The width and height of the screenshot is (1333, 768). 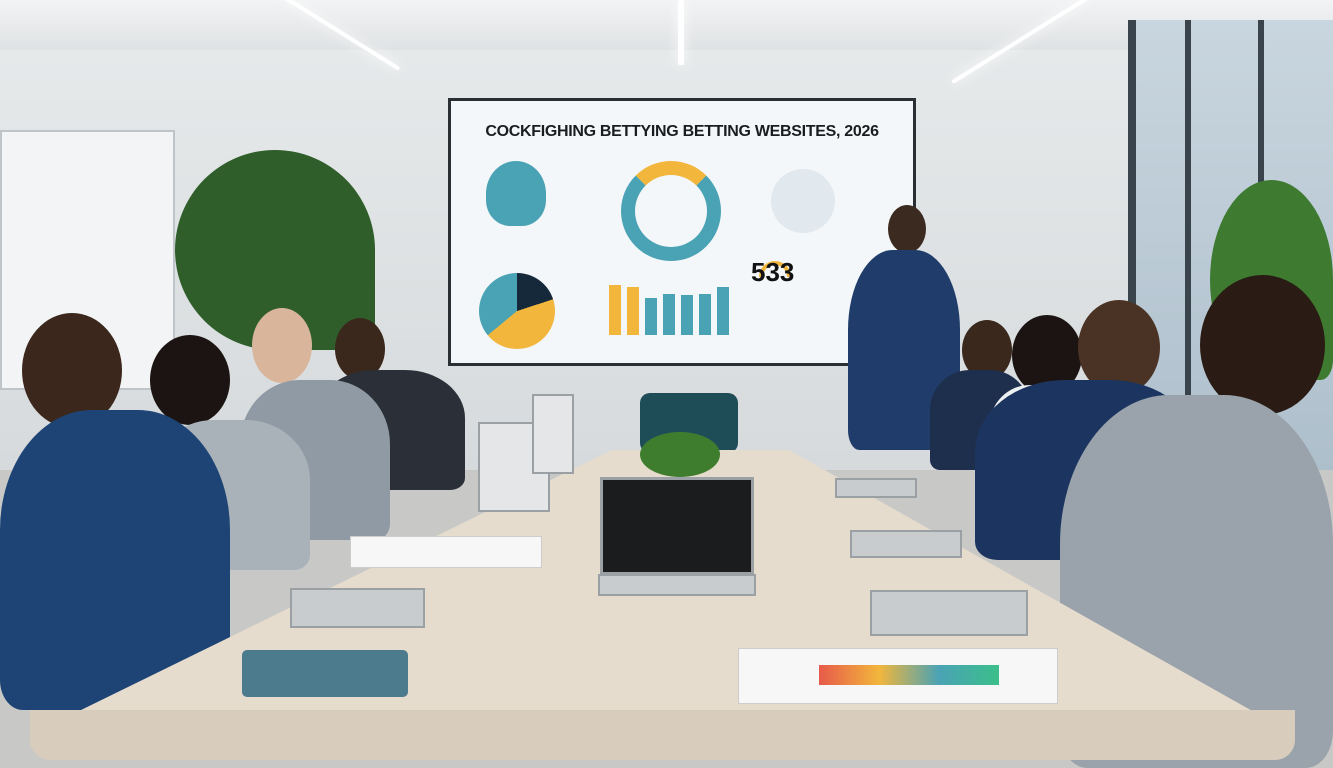 I want to click on stat-value: 533, so click(x=773, y=272).